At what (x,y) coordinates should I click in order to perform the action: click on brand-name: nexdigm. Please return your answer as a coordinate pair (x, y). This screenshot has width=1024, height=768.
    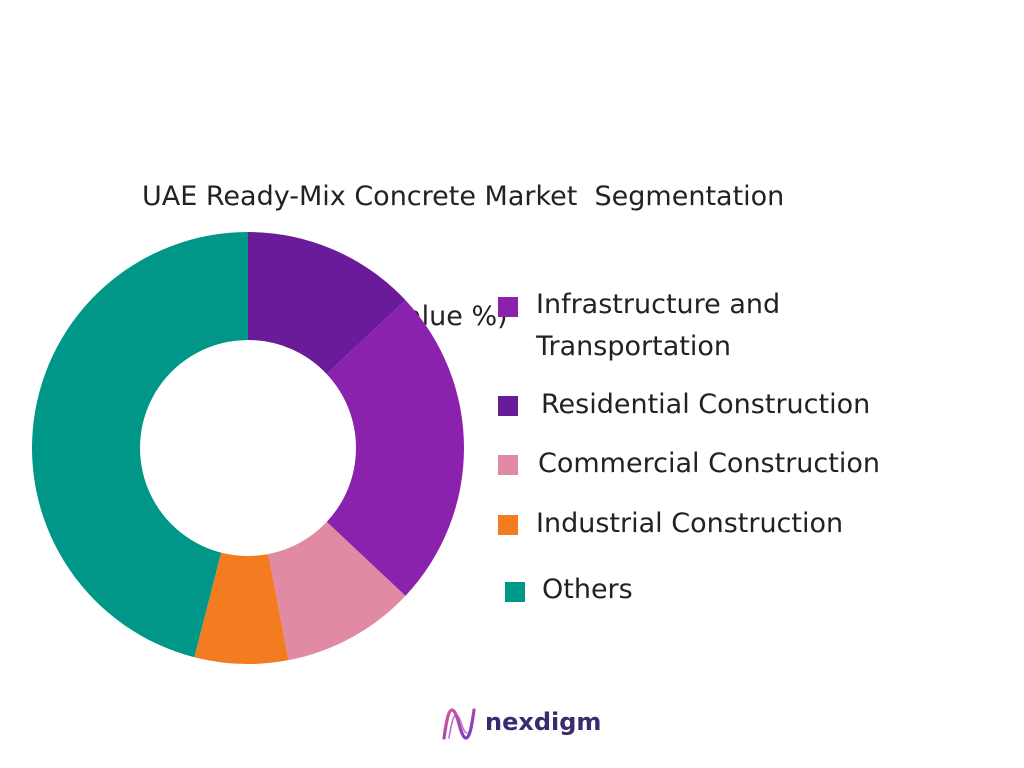
    Looking at the image, I should click on (543, 722).